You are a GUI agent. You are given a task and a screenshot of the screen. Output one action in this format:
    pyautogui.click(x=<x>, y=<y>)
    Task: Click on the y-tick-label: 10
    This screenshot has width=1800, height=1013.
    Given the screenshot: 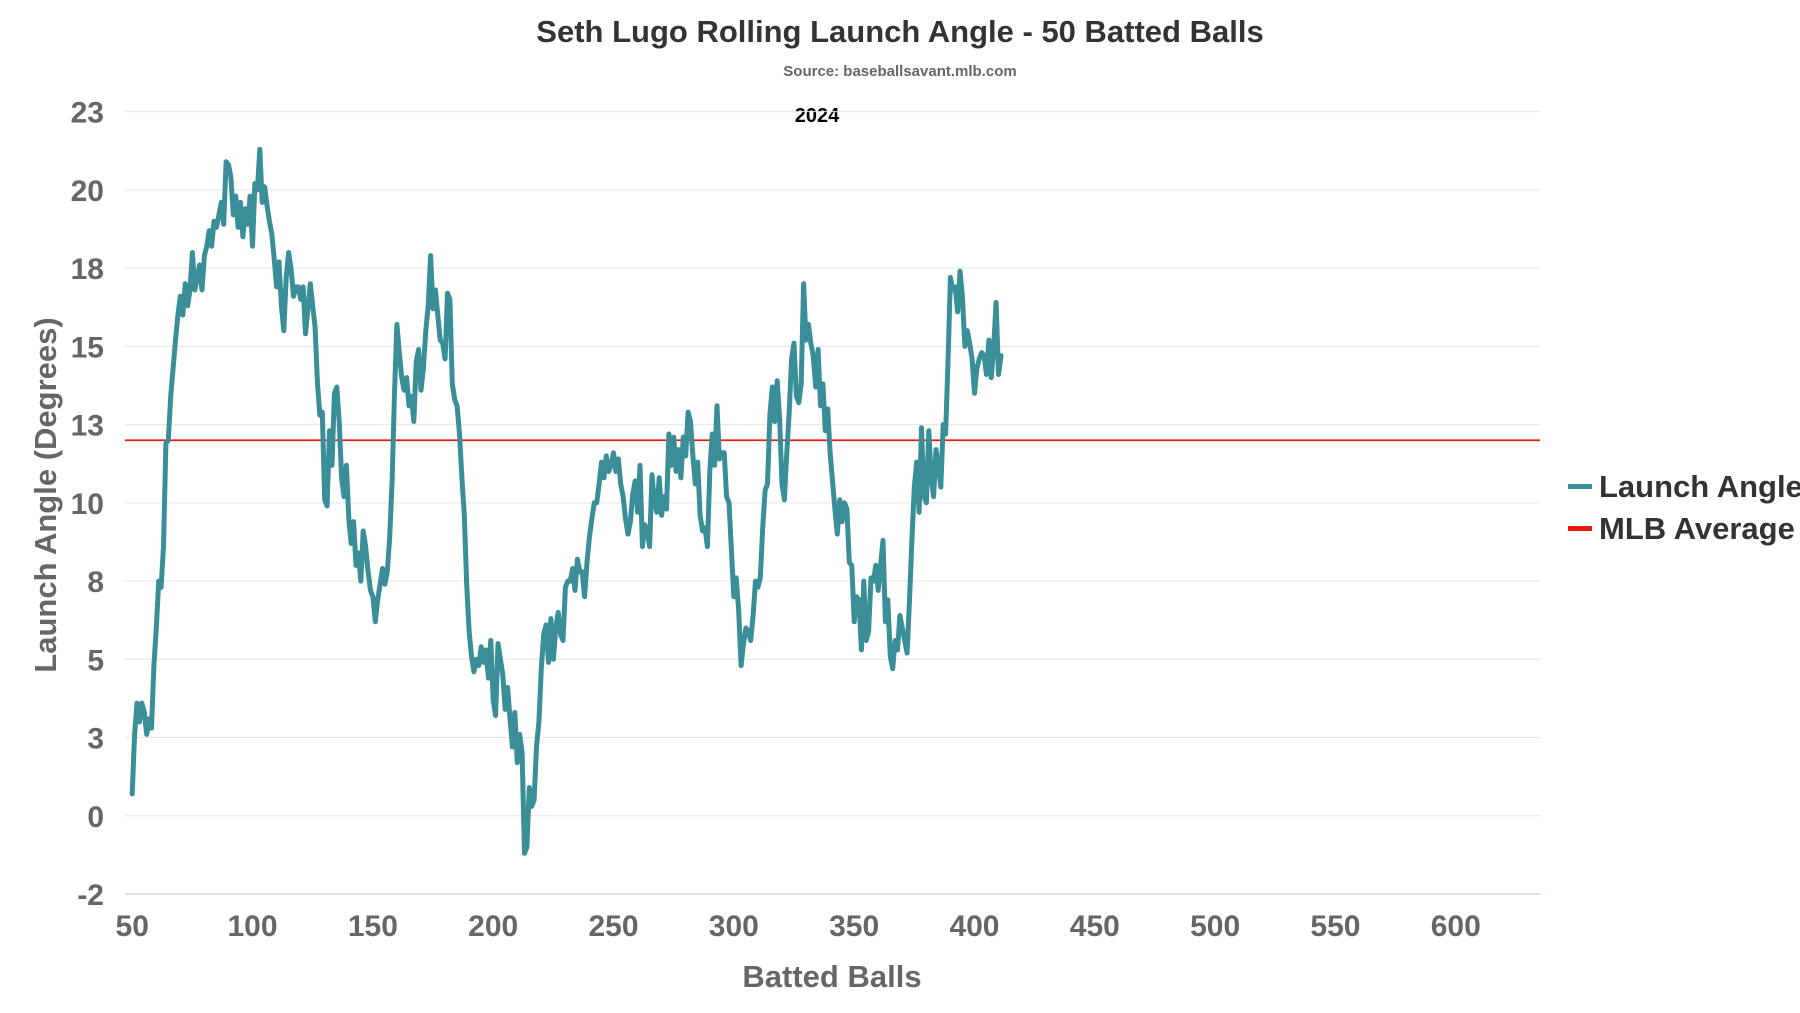 What is the action you would take?
    pyautogui.click(x=87, y=504)
    